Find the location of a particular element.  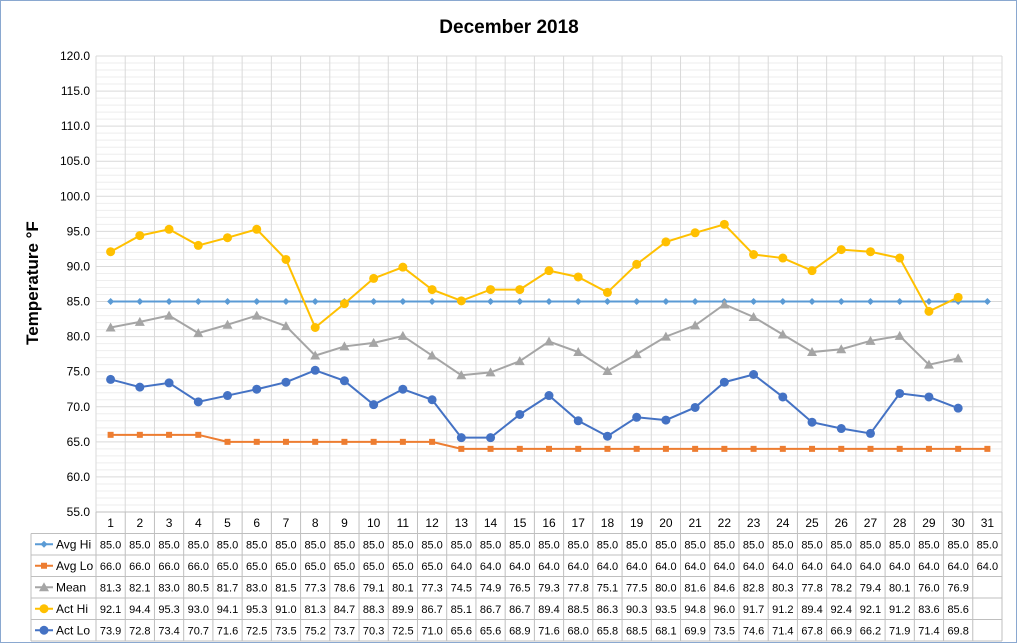

table-cell: 81.7 is located at coordinates (227, 588).